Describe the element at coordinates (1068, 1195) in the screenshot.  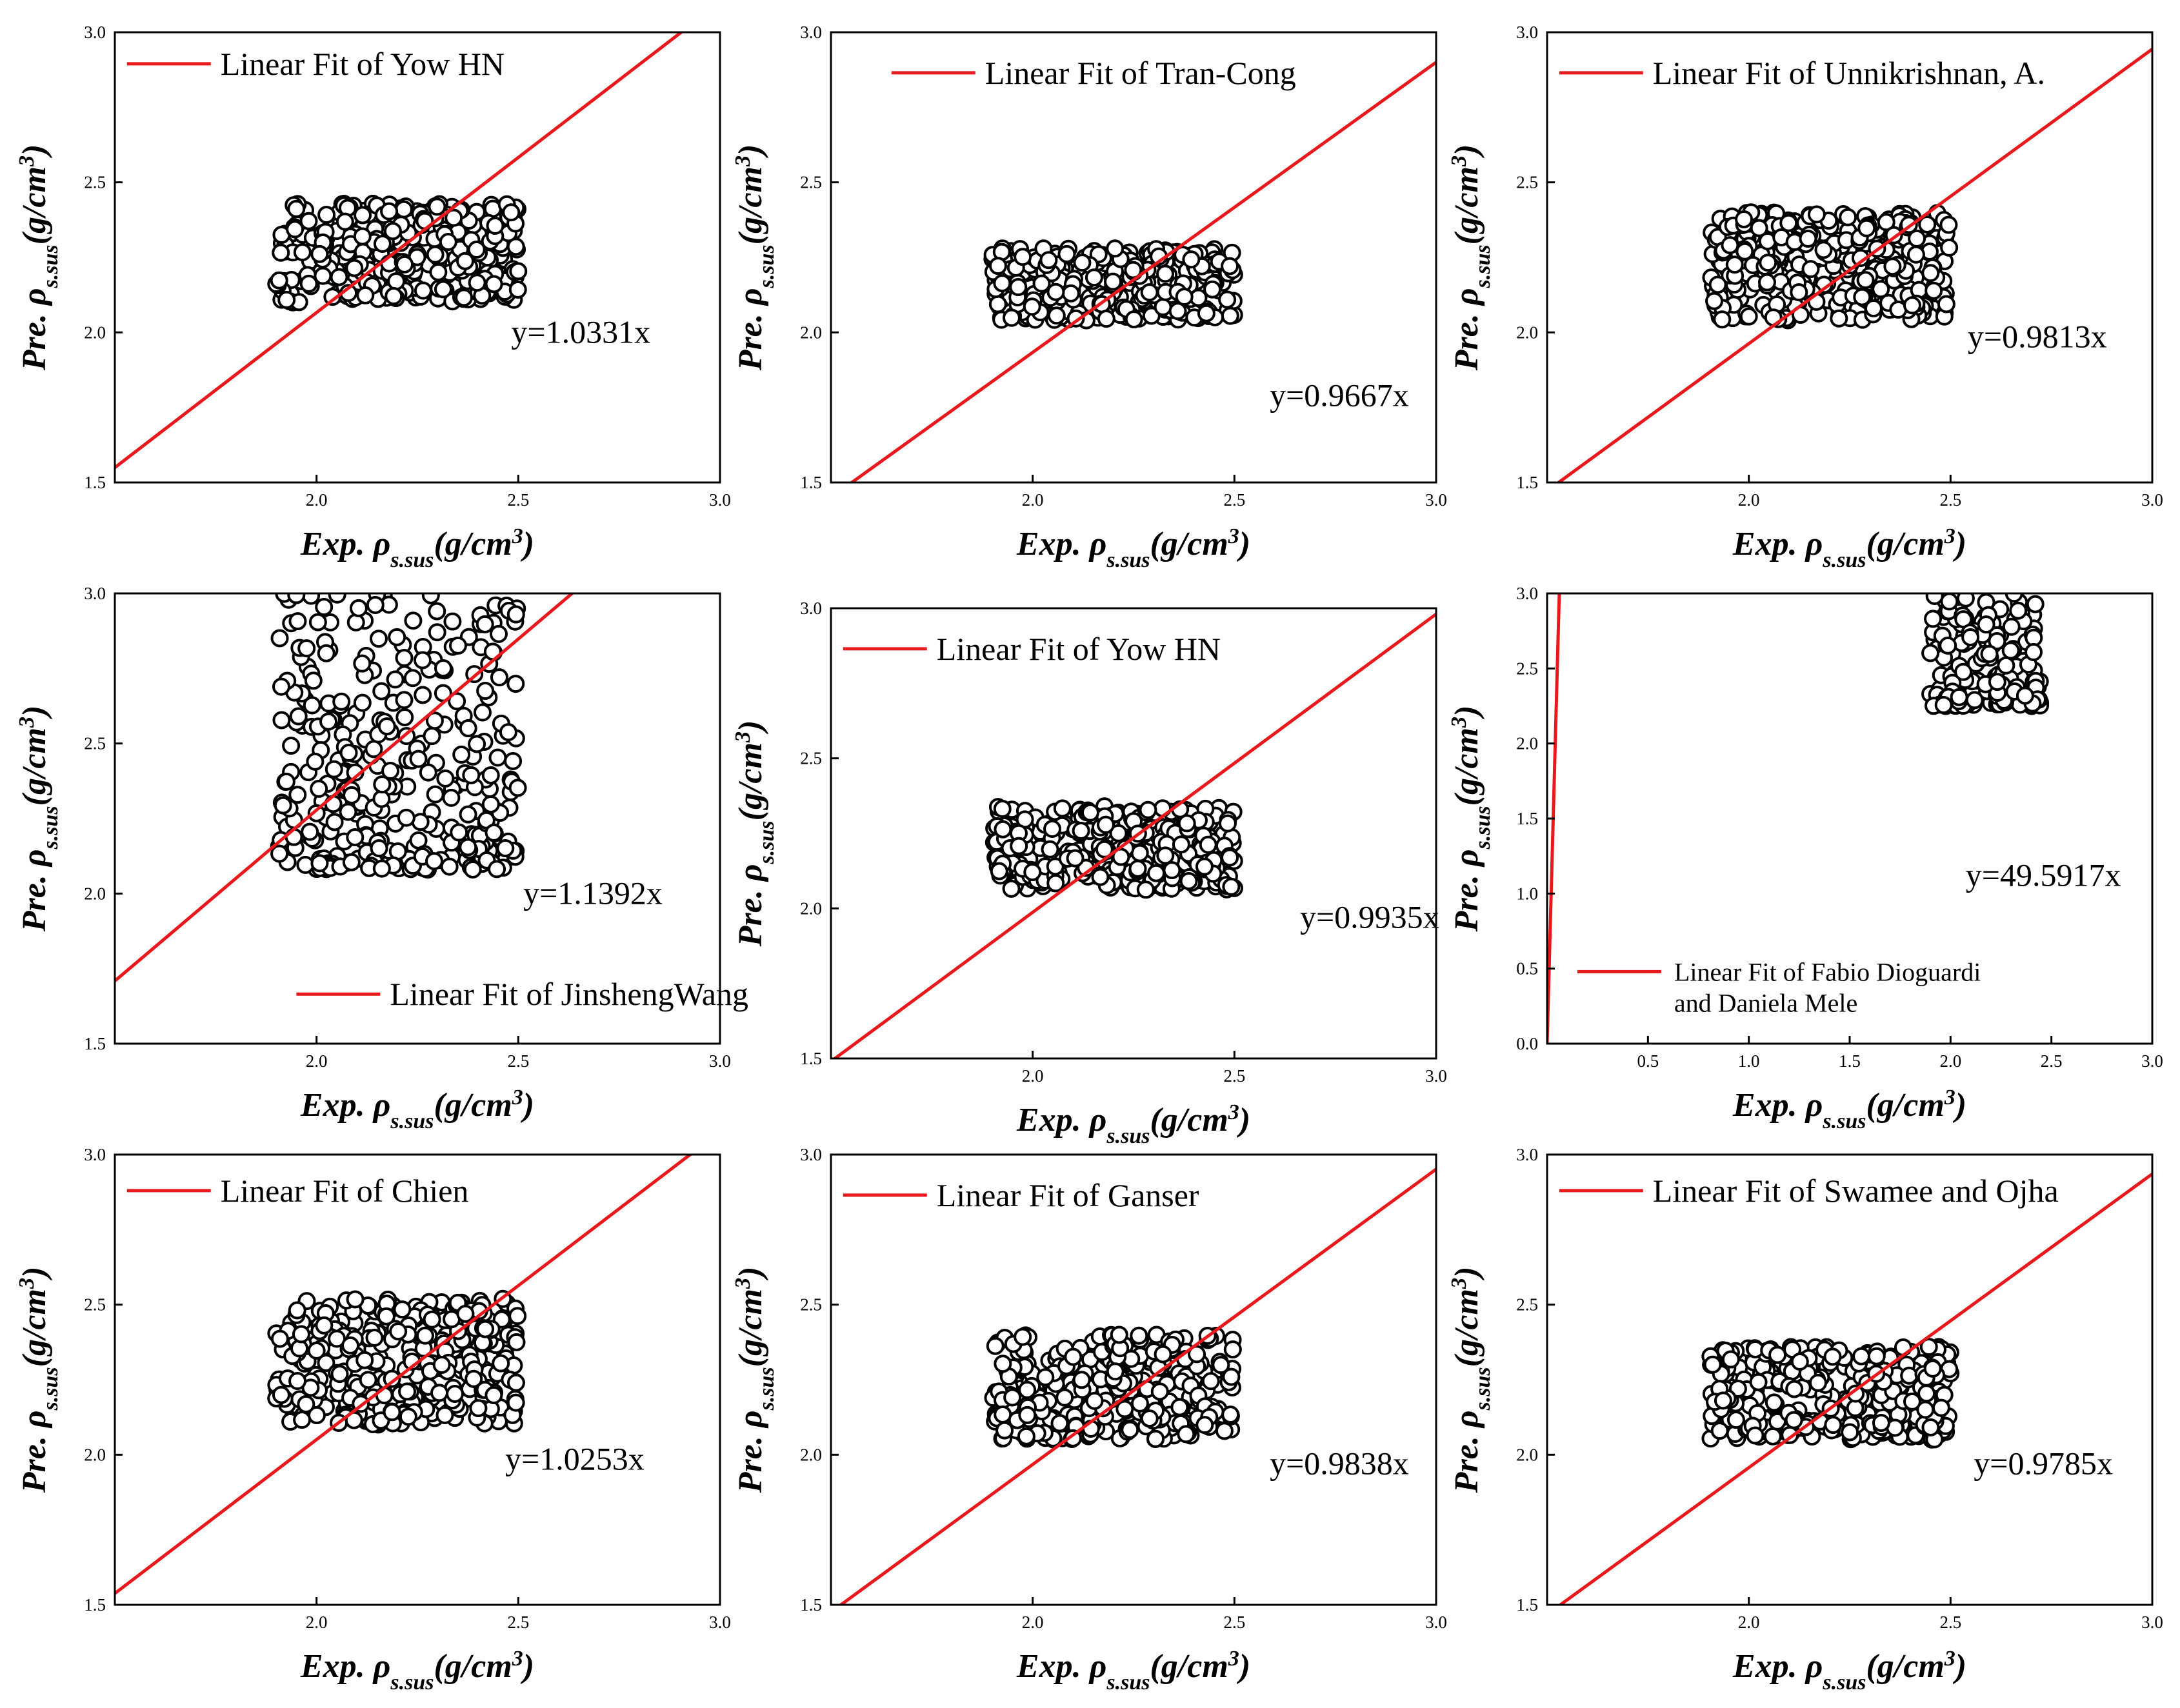
I see `legend-label: Linear Fit of Ganser` at that location.